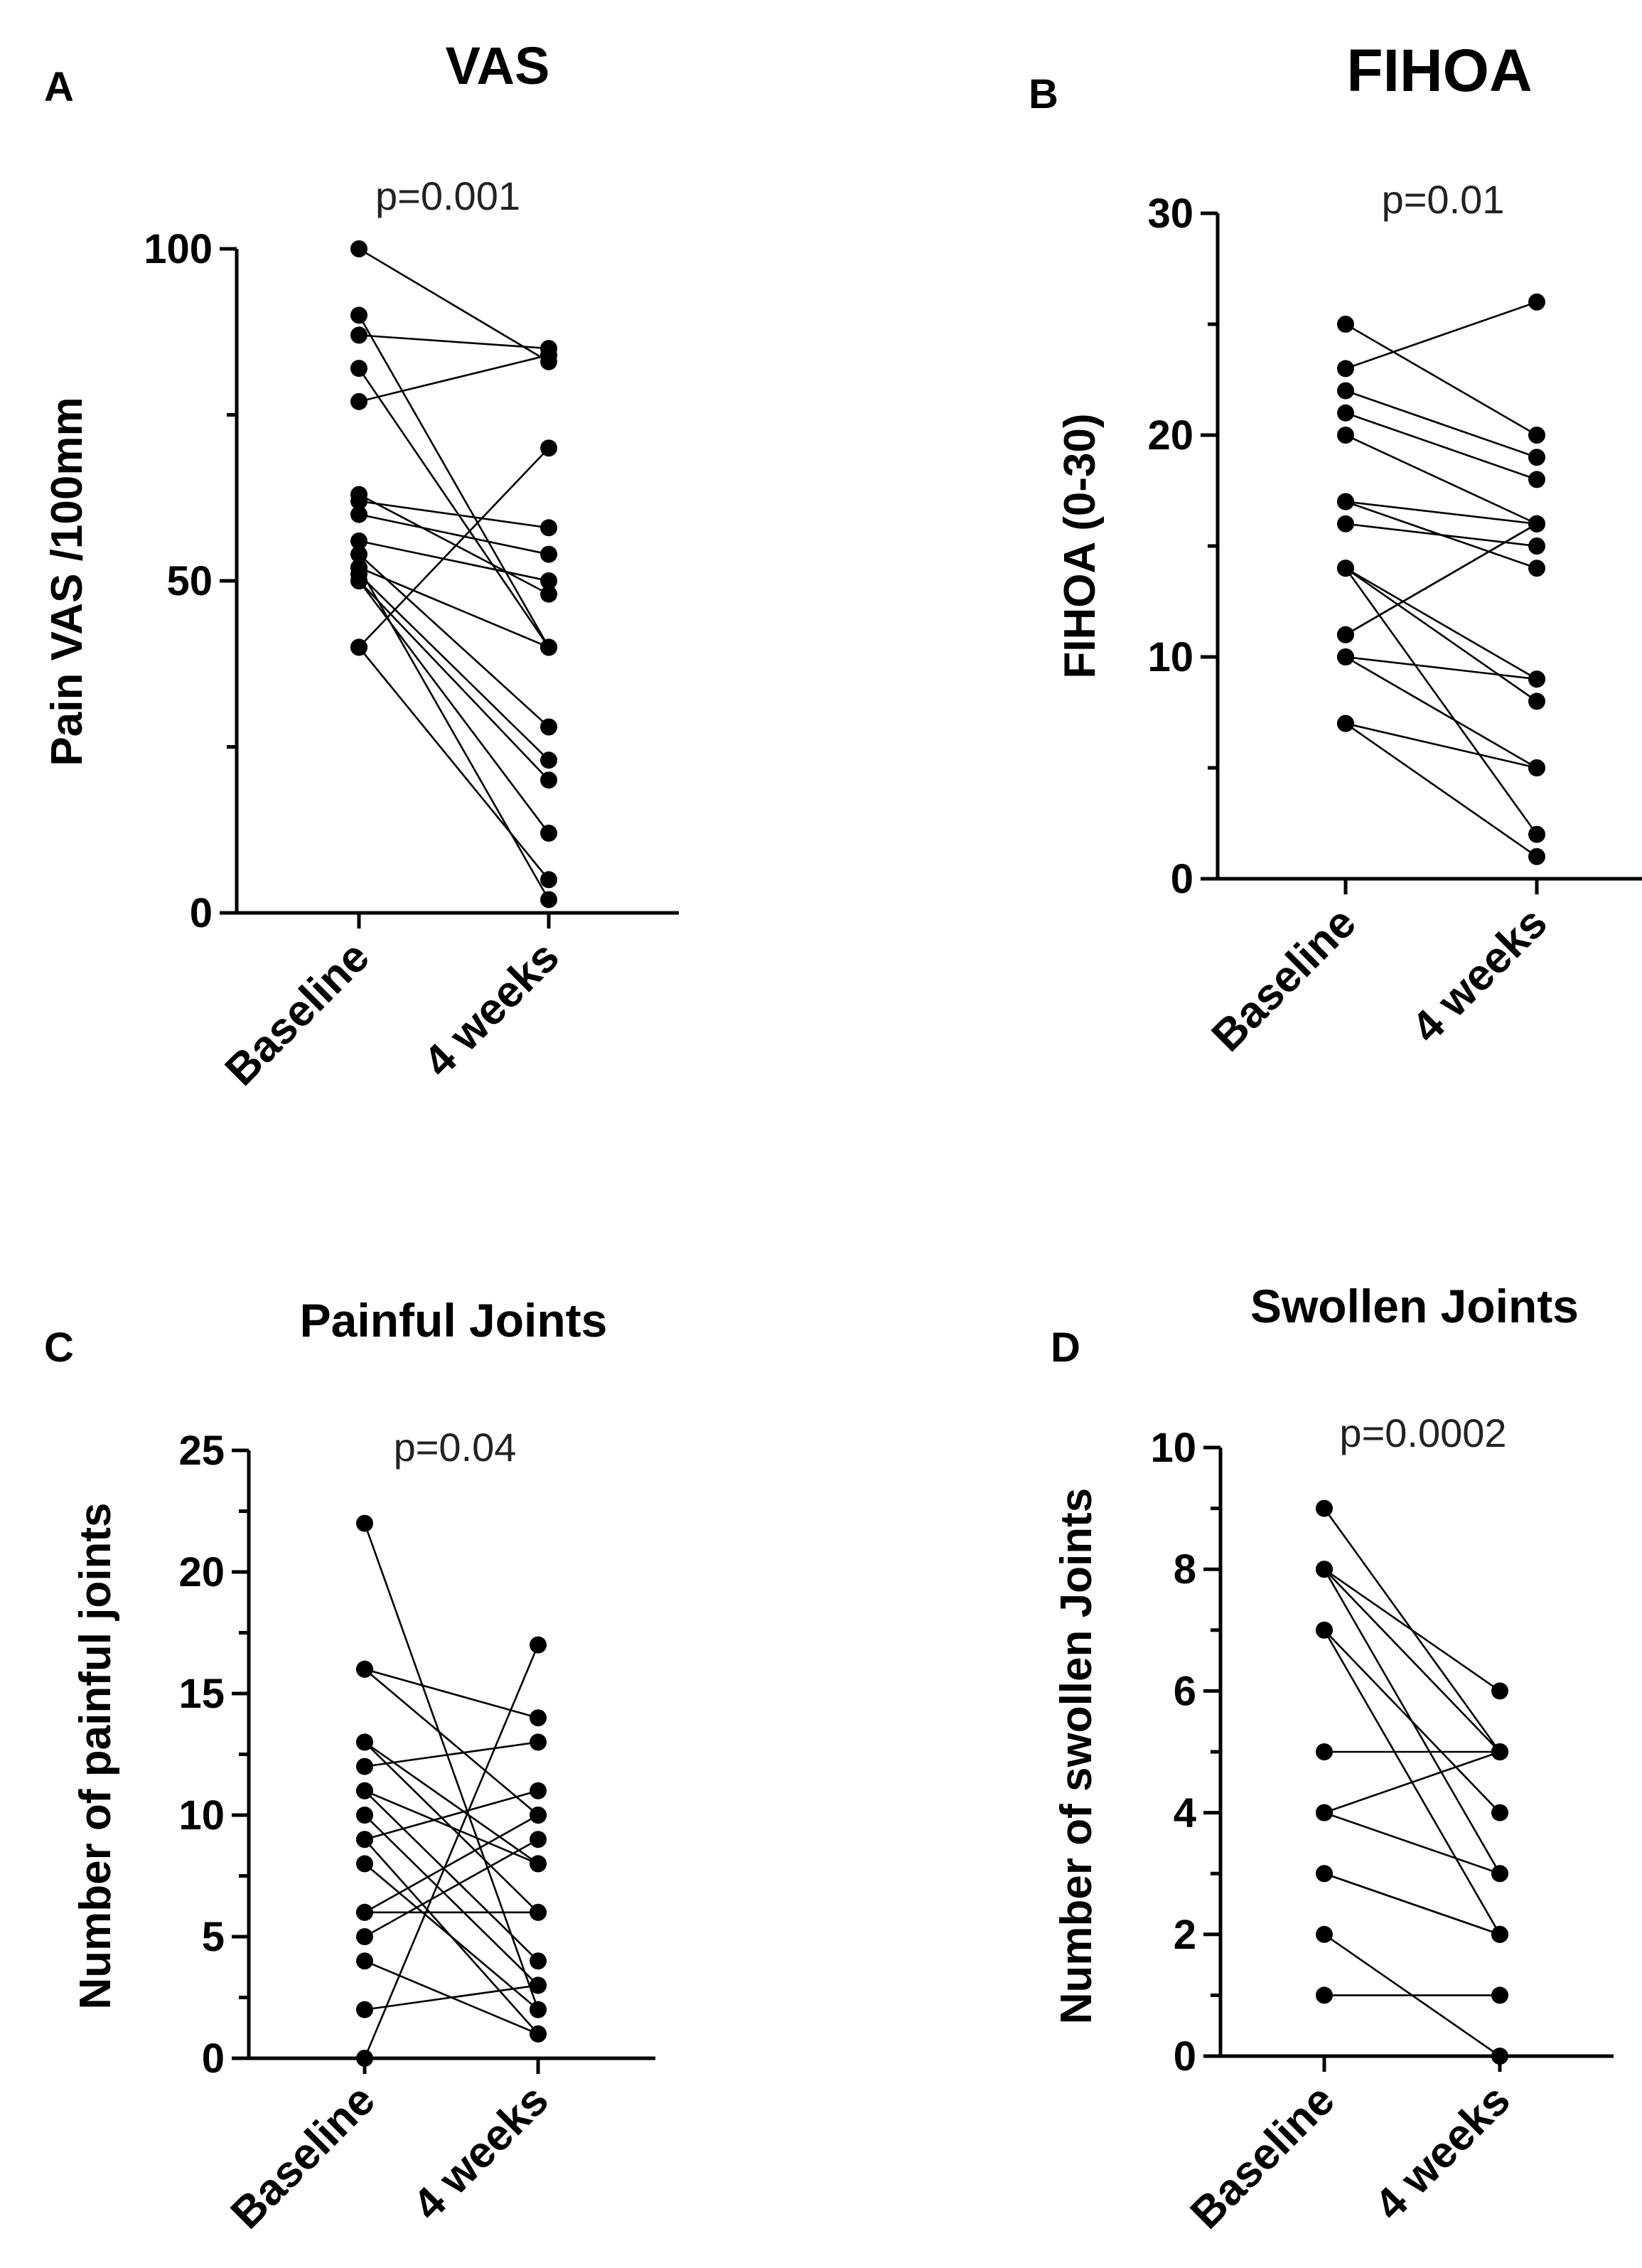 The image size is (1642, 2268). Describe the element at coordinates (95, 1756) in the screenshot. I see `y-axis-label: Number of painful joints` at that location.